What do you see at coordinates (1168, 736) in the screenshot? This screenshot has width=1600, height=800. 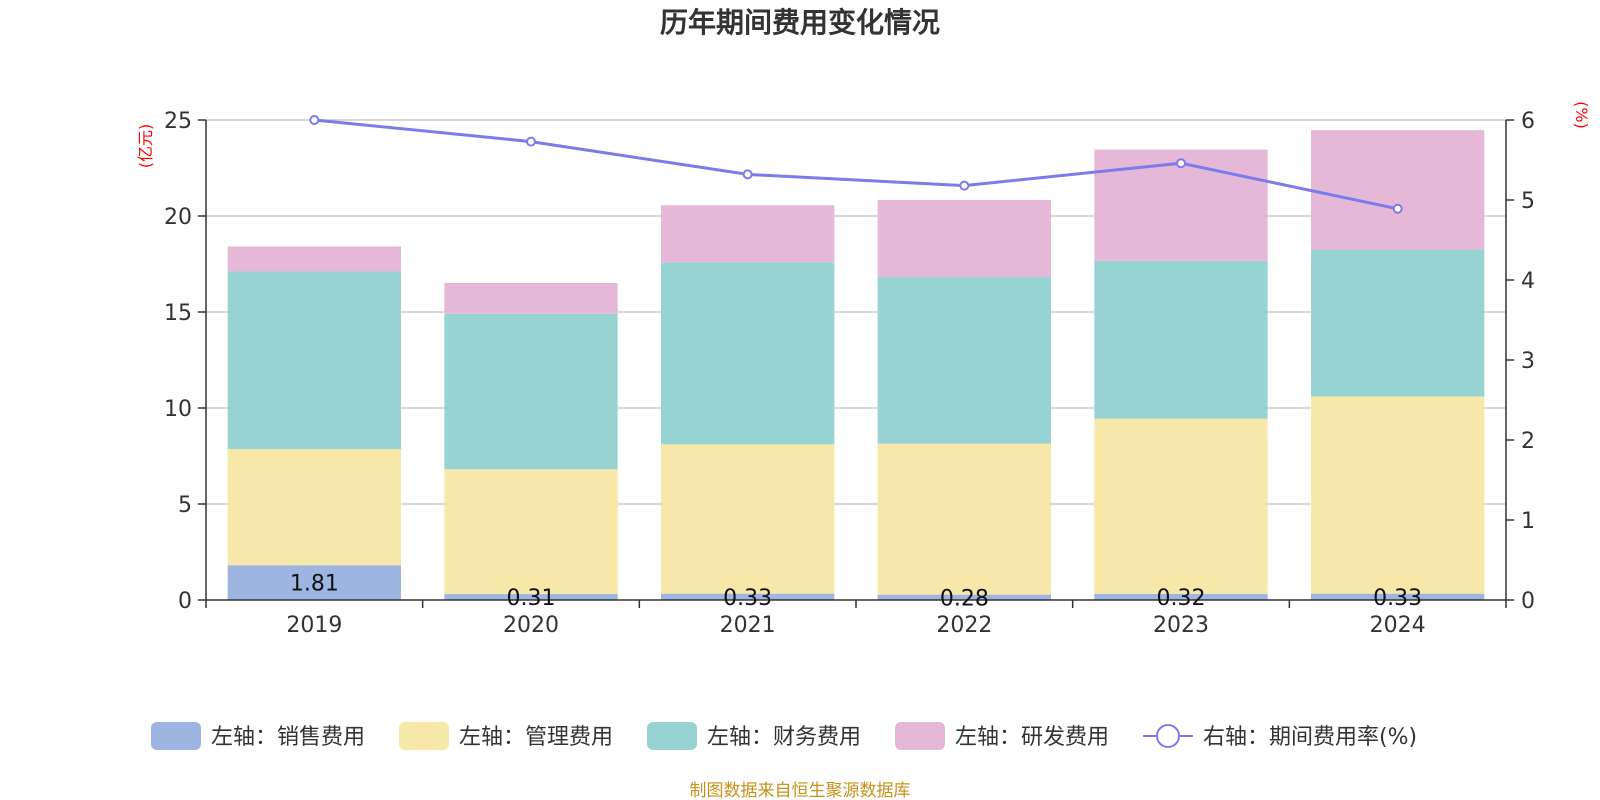 I see `legend-marker-swatch` at bounding box center [1168, 736].